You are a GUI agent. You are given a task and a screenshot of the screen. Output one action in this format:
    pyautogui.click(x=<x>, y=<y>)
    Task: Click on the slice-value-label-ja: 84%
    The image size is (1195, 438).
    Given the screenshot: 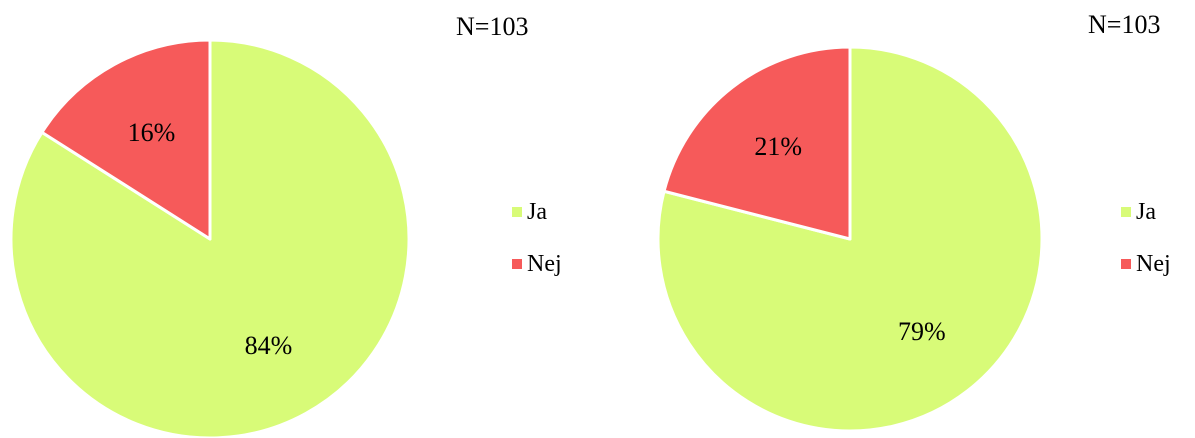 What is the action you would take?
    pyautogui.click(x=269, y=345)
    